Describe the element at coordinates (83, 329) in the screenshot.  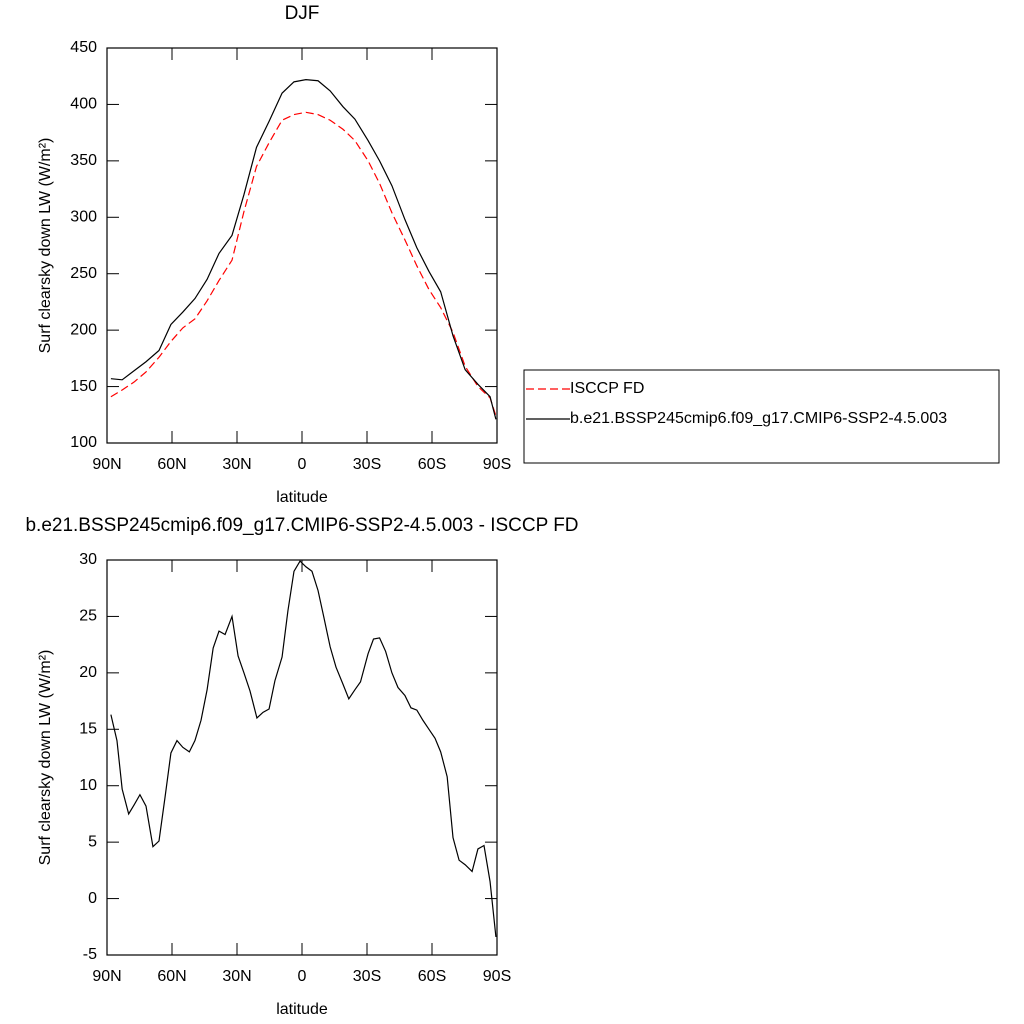
I see `y-tick-label: 200` at that location.